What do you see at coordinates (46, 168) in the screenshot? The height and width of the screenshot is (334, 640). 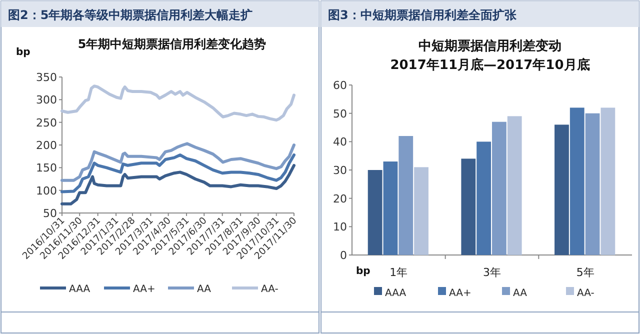 I see `y-tick-label: 150` at bounding box center [46, 168].